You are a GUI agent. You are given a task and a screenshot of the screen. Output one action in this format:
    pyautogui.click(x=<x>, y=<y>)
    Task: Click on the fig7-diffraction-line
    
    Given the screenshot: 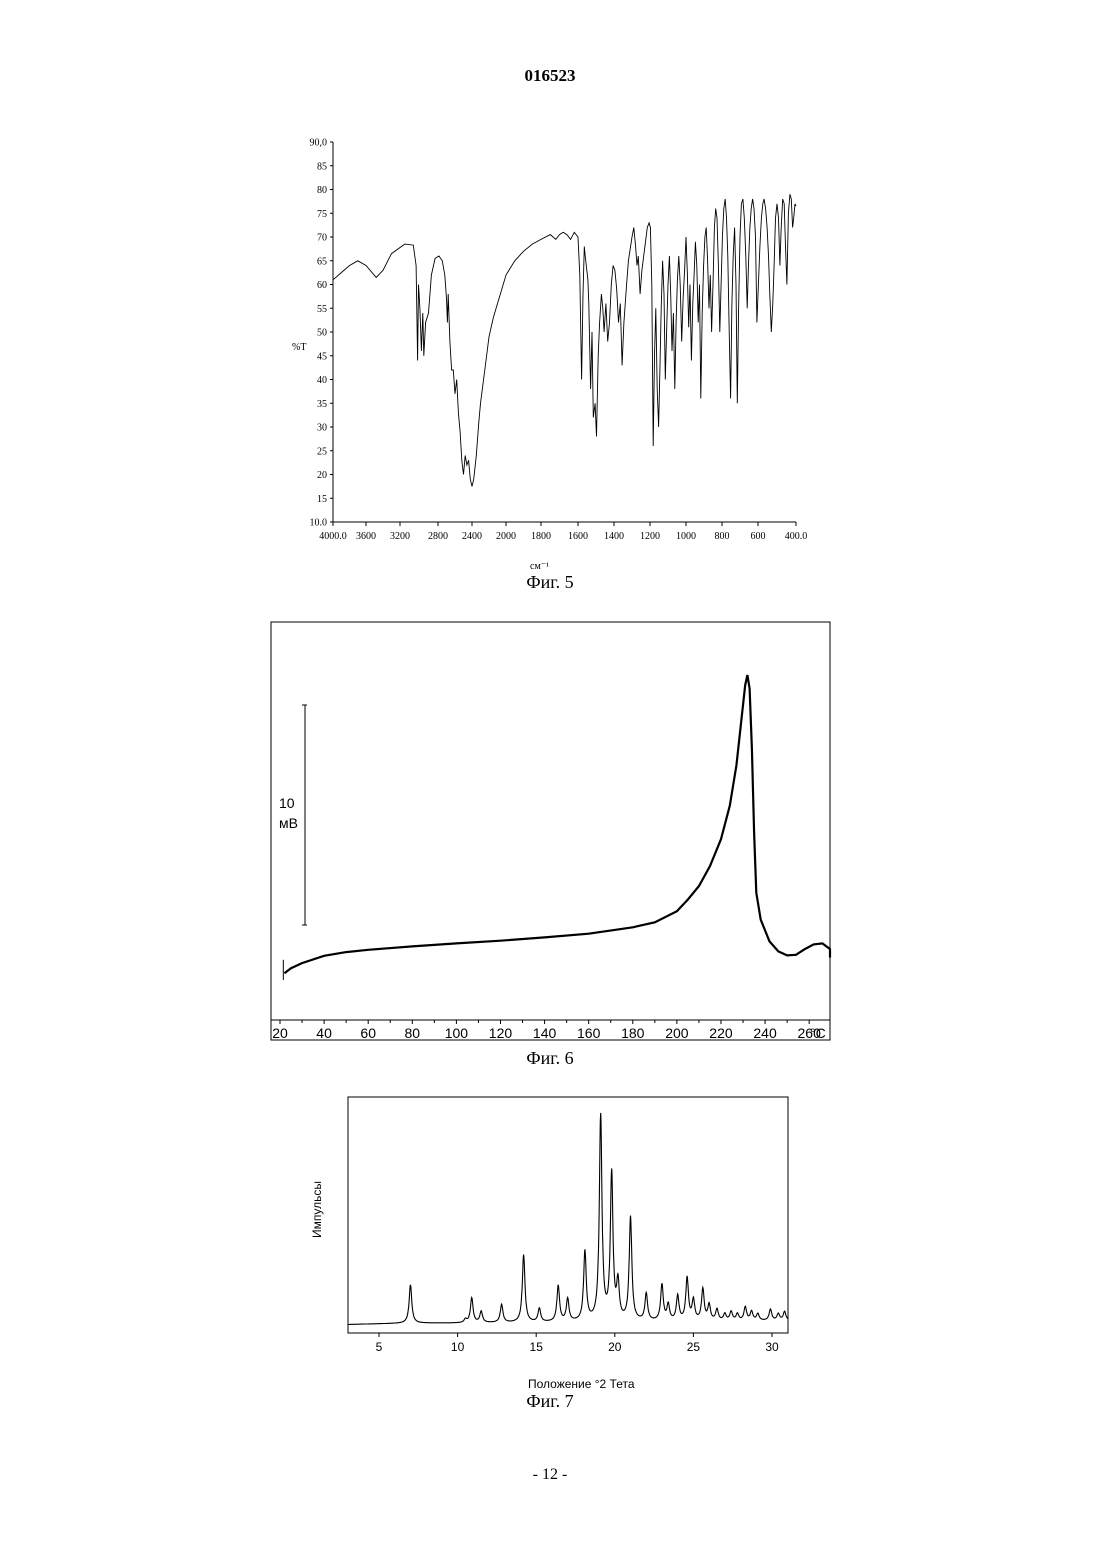 What is the action you would take?
    pyautogui.click(x=568, y=1219)
    